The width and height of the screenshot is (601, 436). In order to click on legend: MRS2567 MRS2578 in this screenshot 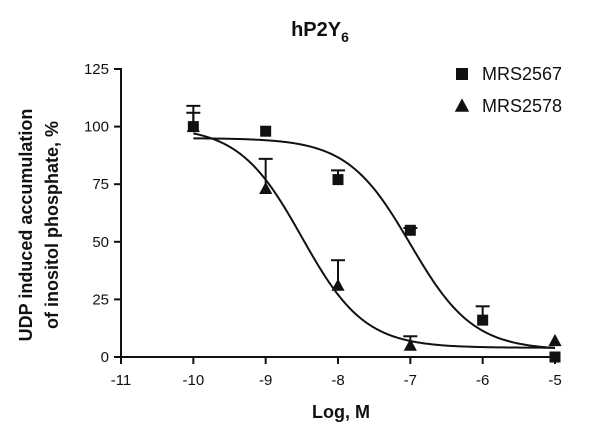, I will do `click(508, 90)`.